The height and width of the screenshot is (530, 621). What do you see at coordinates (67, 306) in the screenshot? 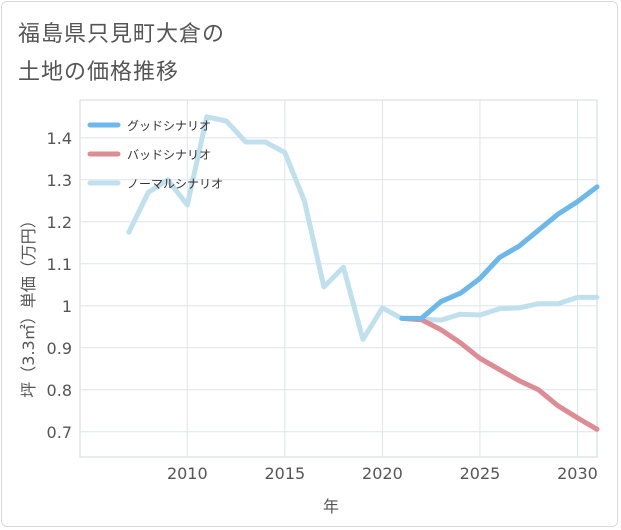
I see `y-tick-label: 1` at bounding box center [67, 306].